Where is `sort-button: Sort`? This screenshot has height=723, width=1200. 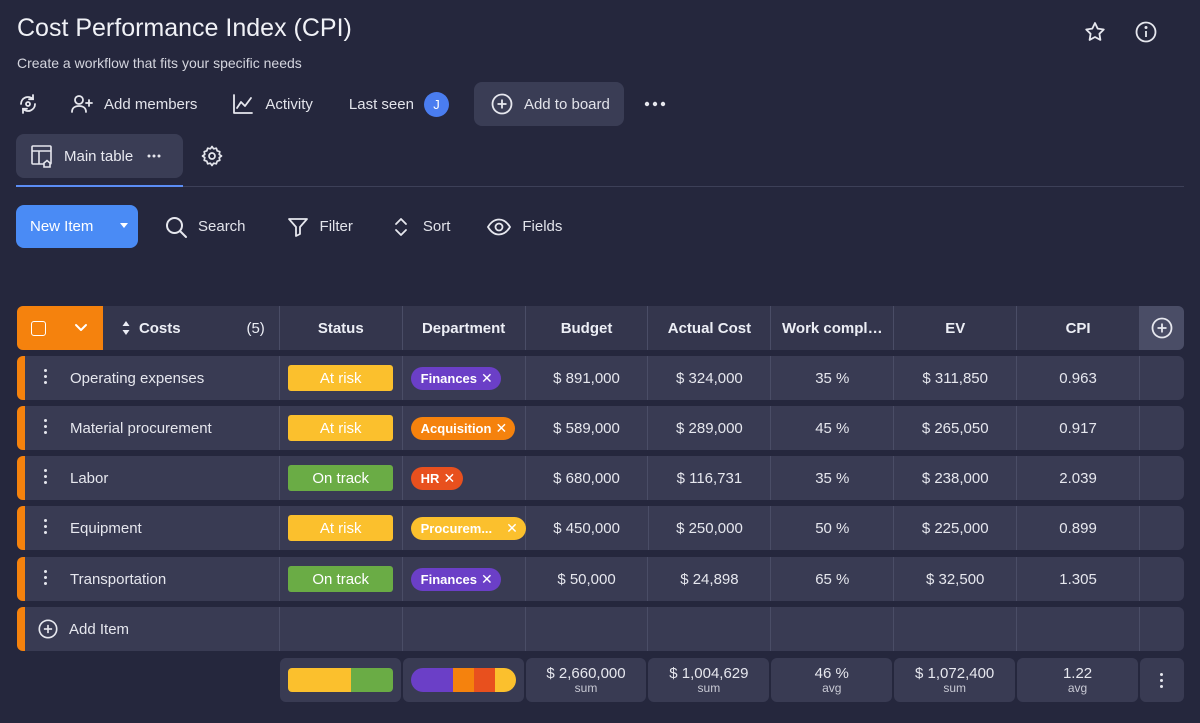
sort-button: Sort is located at coordinates (419, 227).